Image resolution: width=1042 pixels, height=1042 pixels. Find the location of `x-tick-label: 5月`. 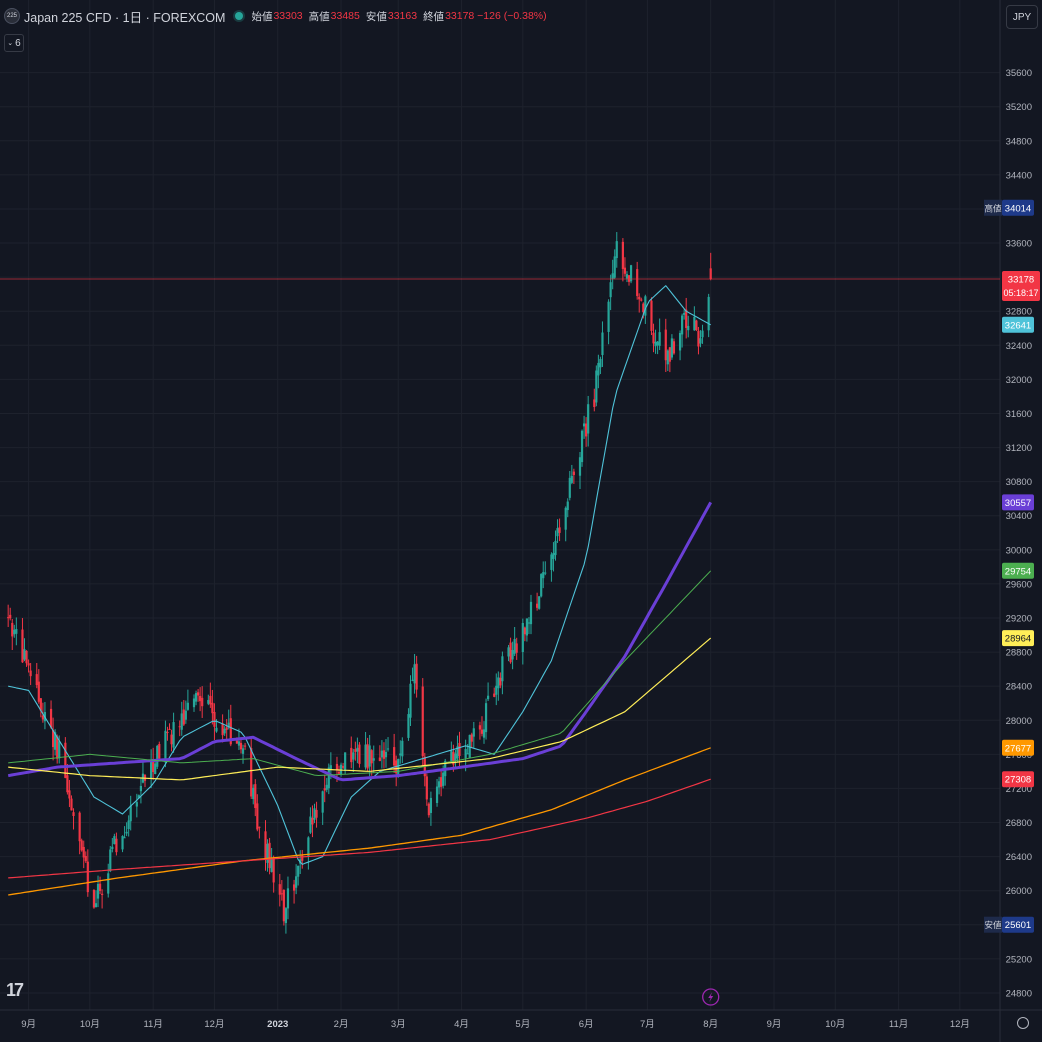

x-tick-label: 5月 is located at coordinates (522, 1024).